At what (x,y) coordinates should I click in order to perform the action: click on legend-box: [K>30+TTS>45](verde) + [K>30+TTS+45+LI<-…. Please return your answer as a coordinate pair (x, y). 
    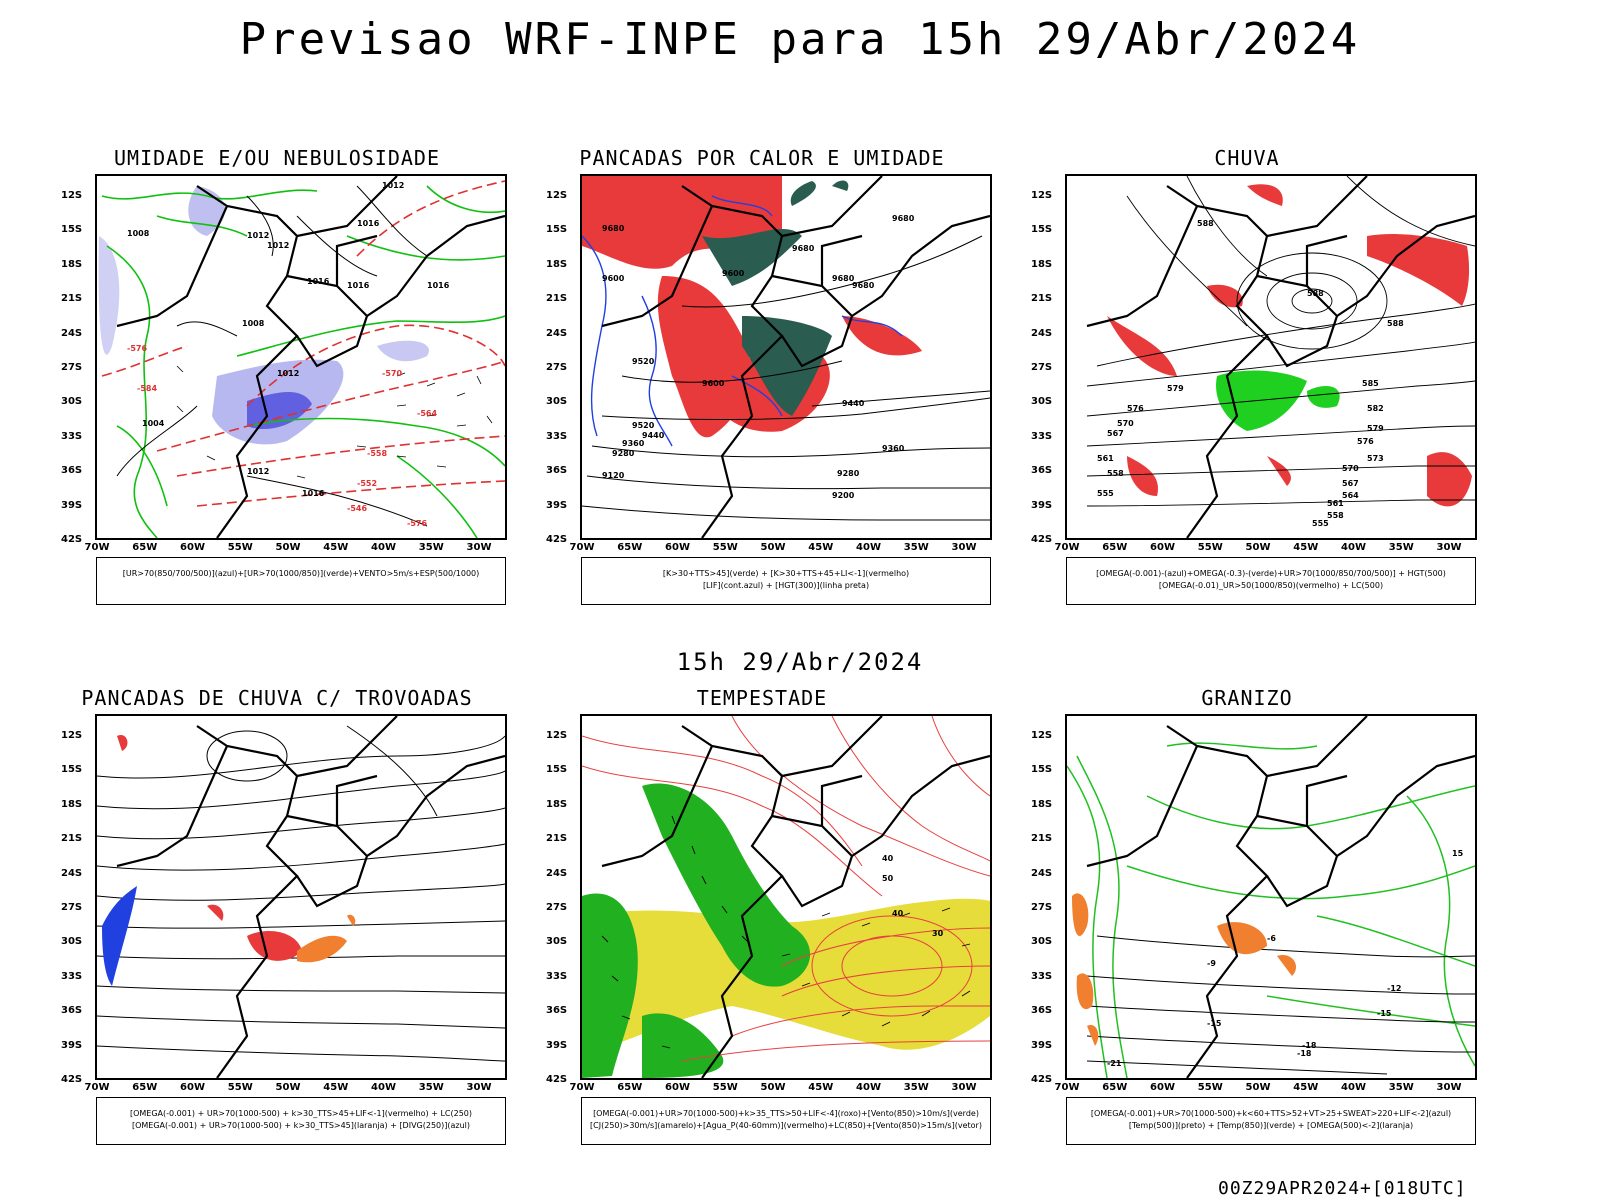
    Looking at the image, I should click on (786, 581).